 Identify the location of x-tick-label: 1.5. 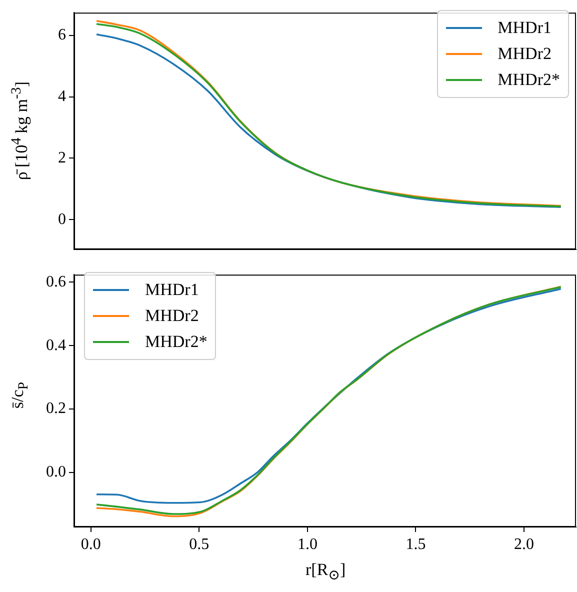
(416, 544).